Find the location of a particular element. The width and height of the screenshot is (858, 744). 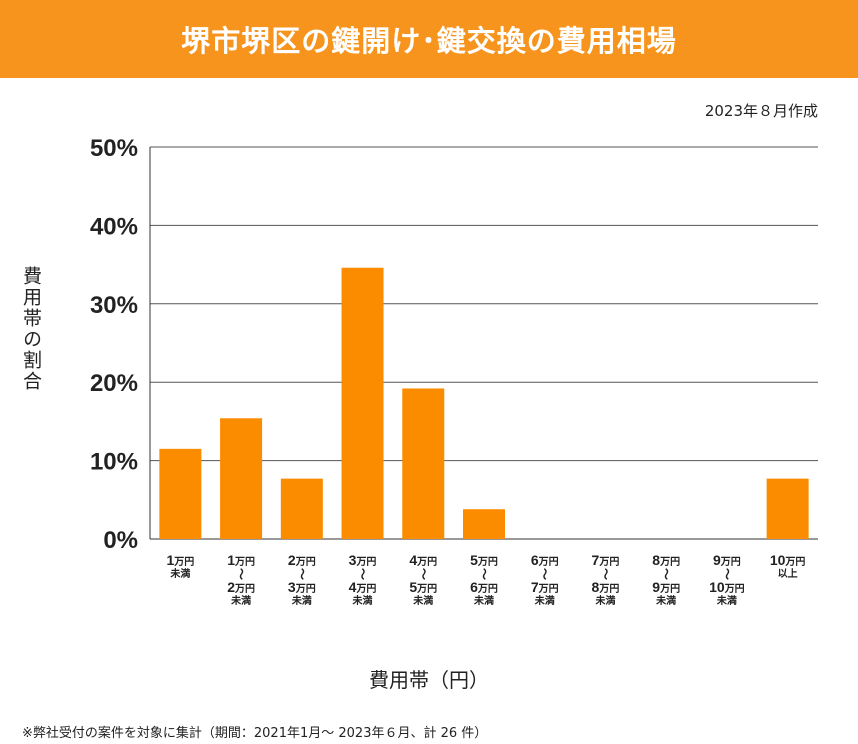

y-tick-label: 50% is located at coordinates (114, 148).